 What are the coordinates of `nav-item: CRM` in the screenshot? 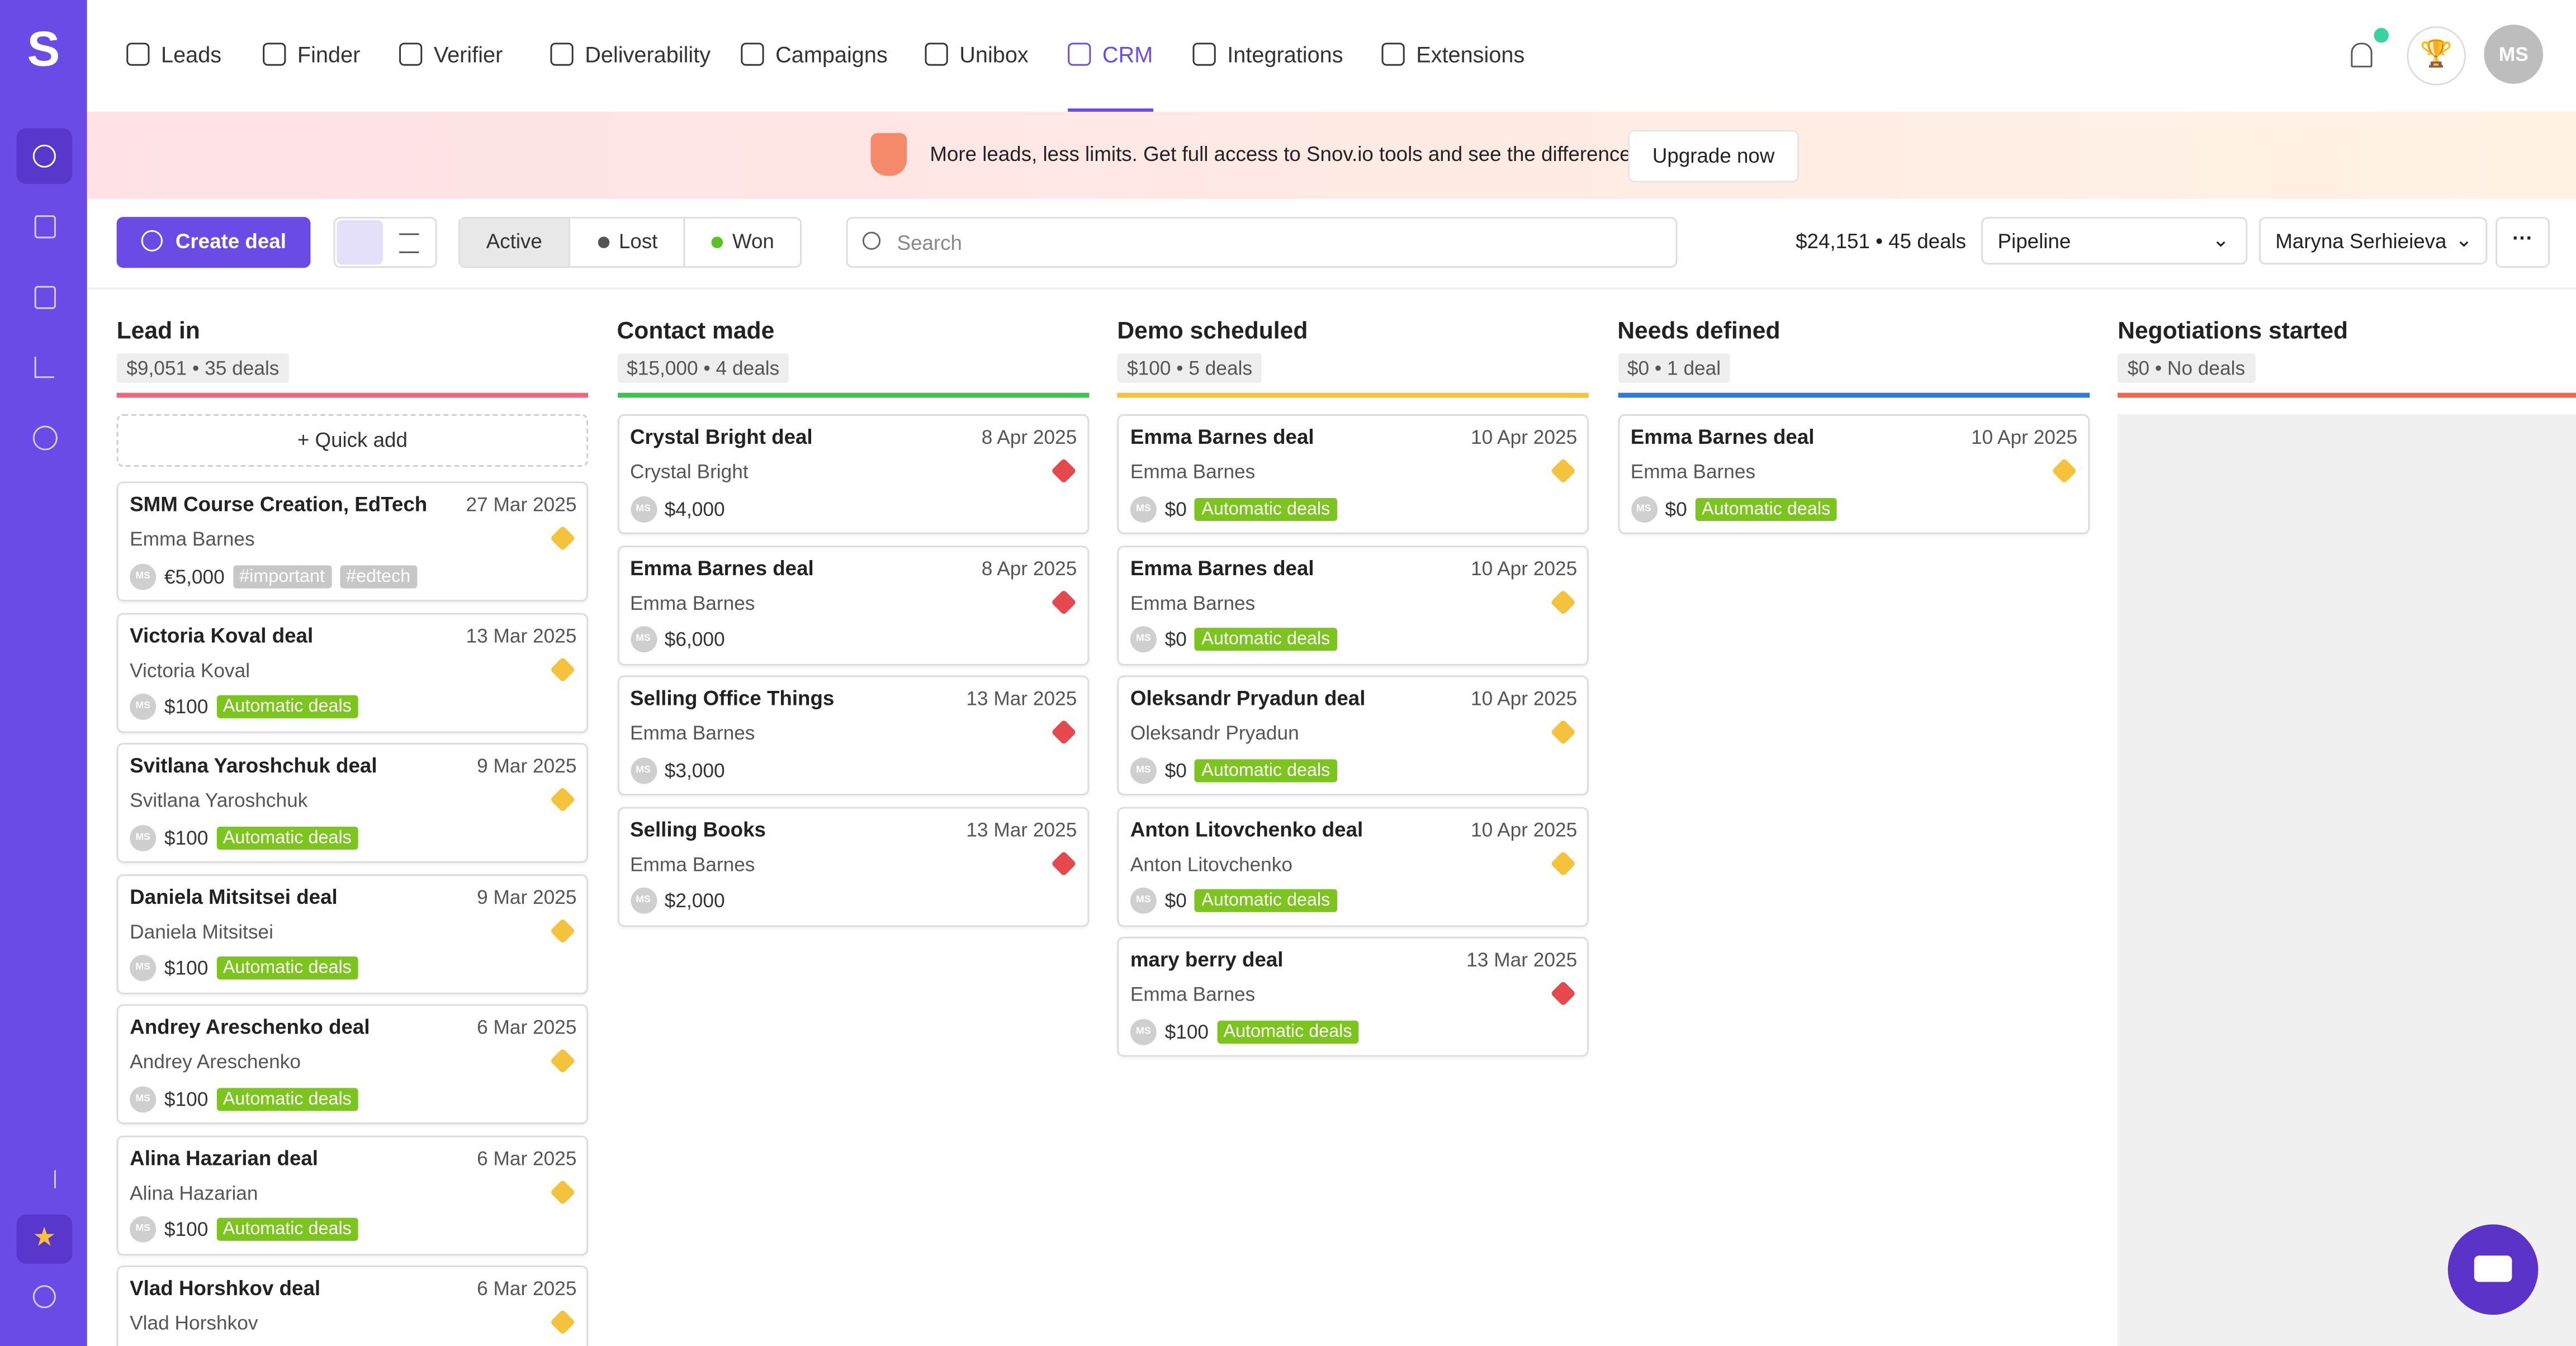 It's located at (1110, 56).